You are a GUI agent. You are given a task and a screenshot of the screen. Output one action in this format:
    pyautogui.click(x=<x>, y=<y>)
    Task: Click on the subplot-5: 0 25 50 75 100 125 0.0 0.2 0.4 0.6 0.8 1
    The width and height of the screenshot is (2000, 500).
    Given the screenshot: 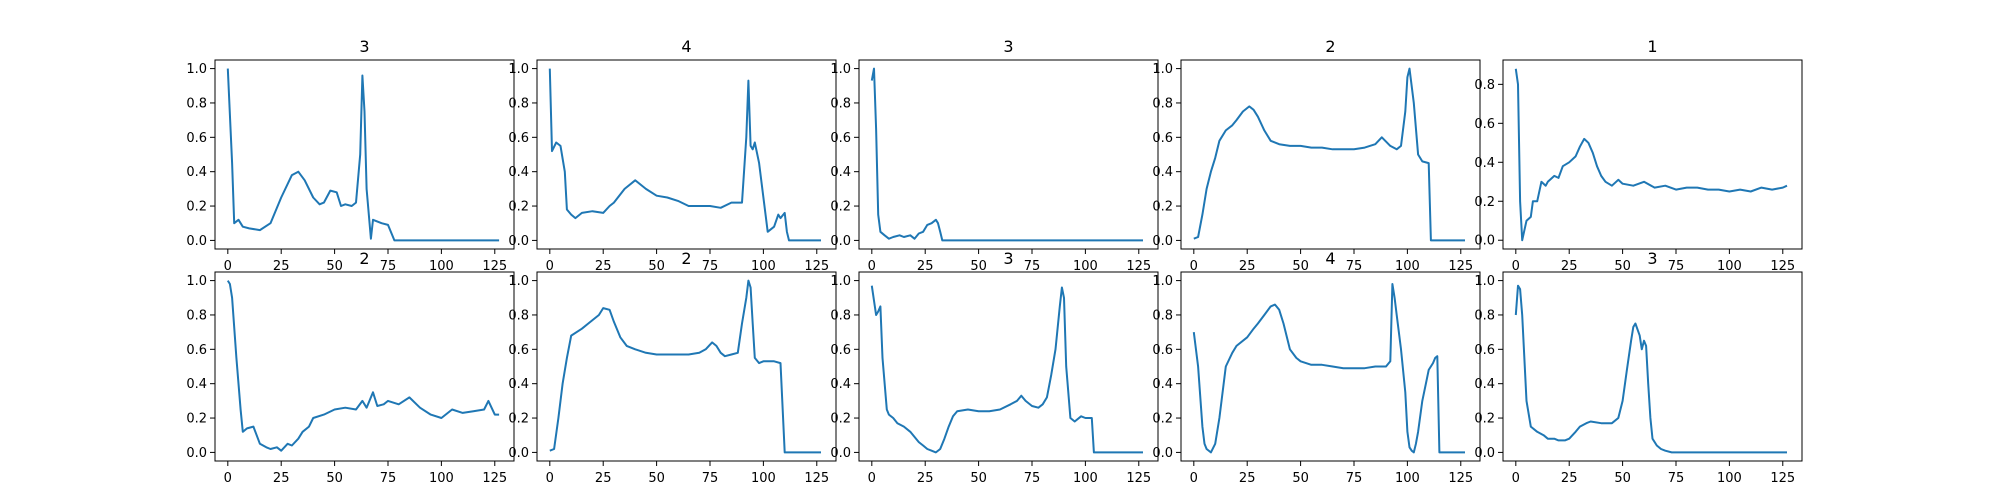 What is the action you would take?
    pyautogui.click(x=1638, y=155)
    